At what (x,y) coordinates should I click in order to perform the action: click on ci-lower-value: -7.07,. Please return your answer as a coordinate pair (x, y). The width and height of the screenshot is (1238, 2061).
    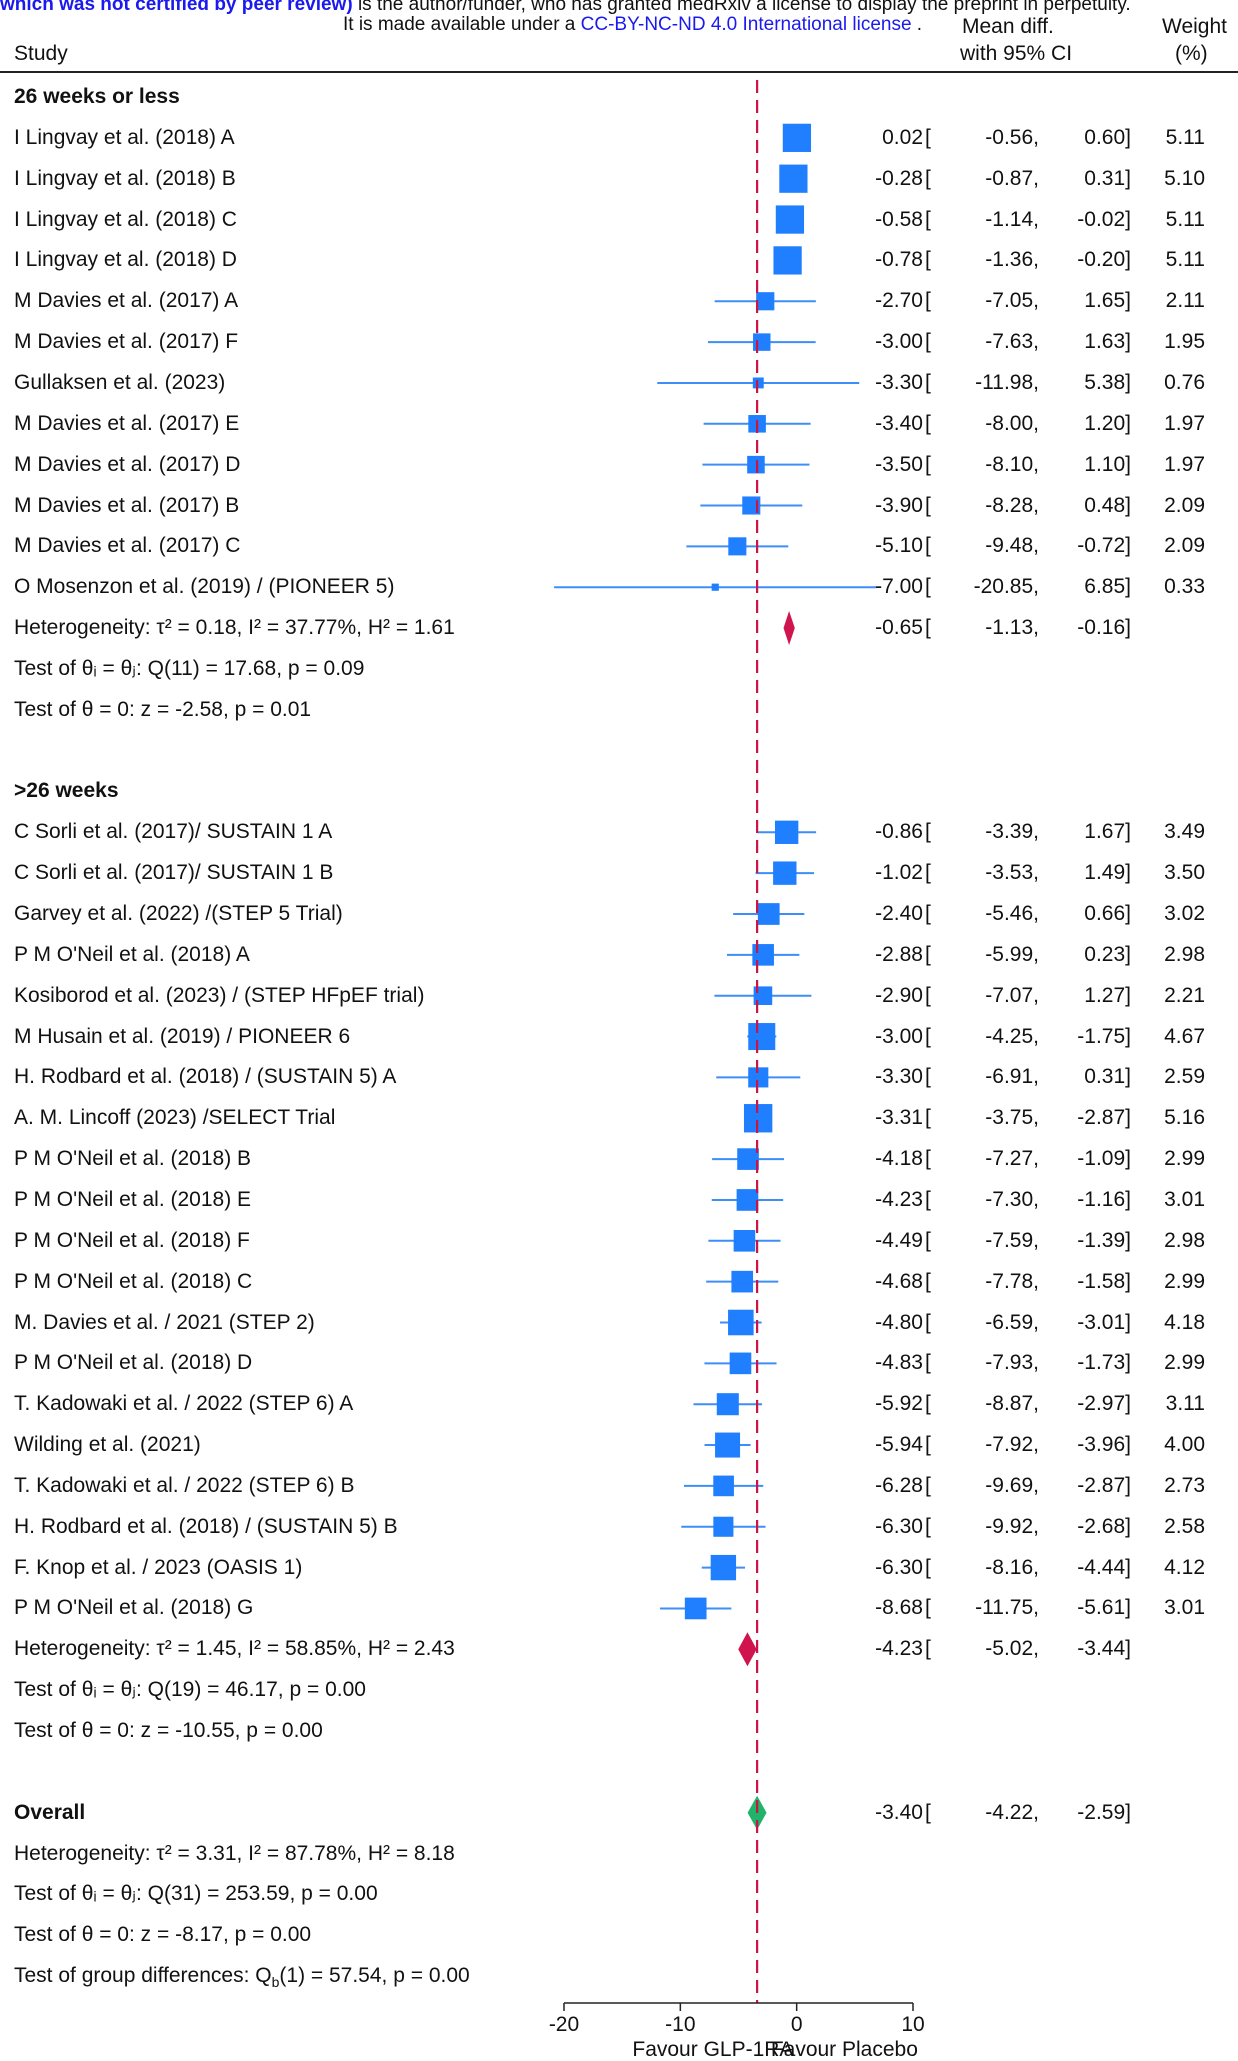
    Looking at the image, I should click on (1012, 995).